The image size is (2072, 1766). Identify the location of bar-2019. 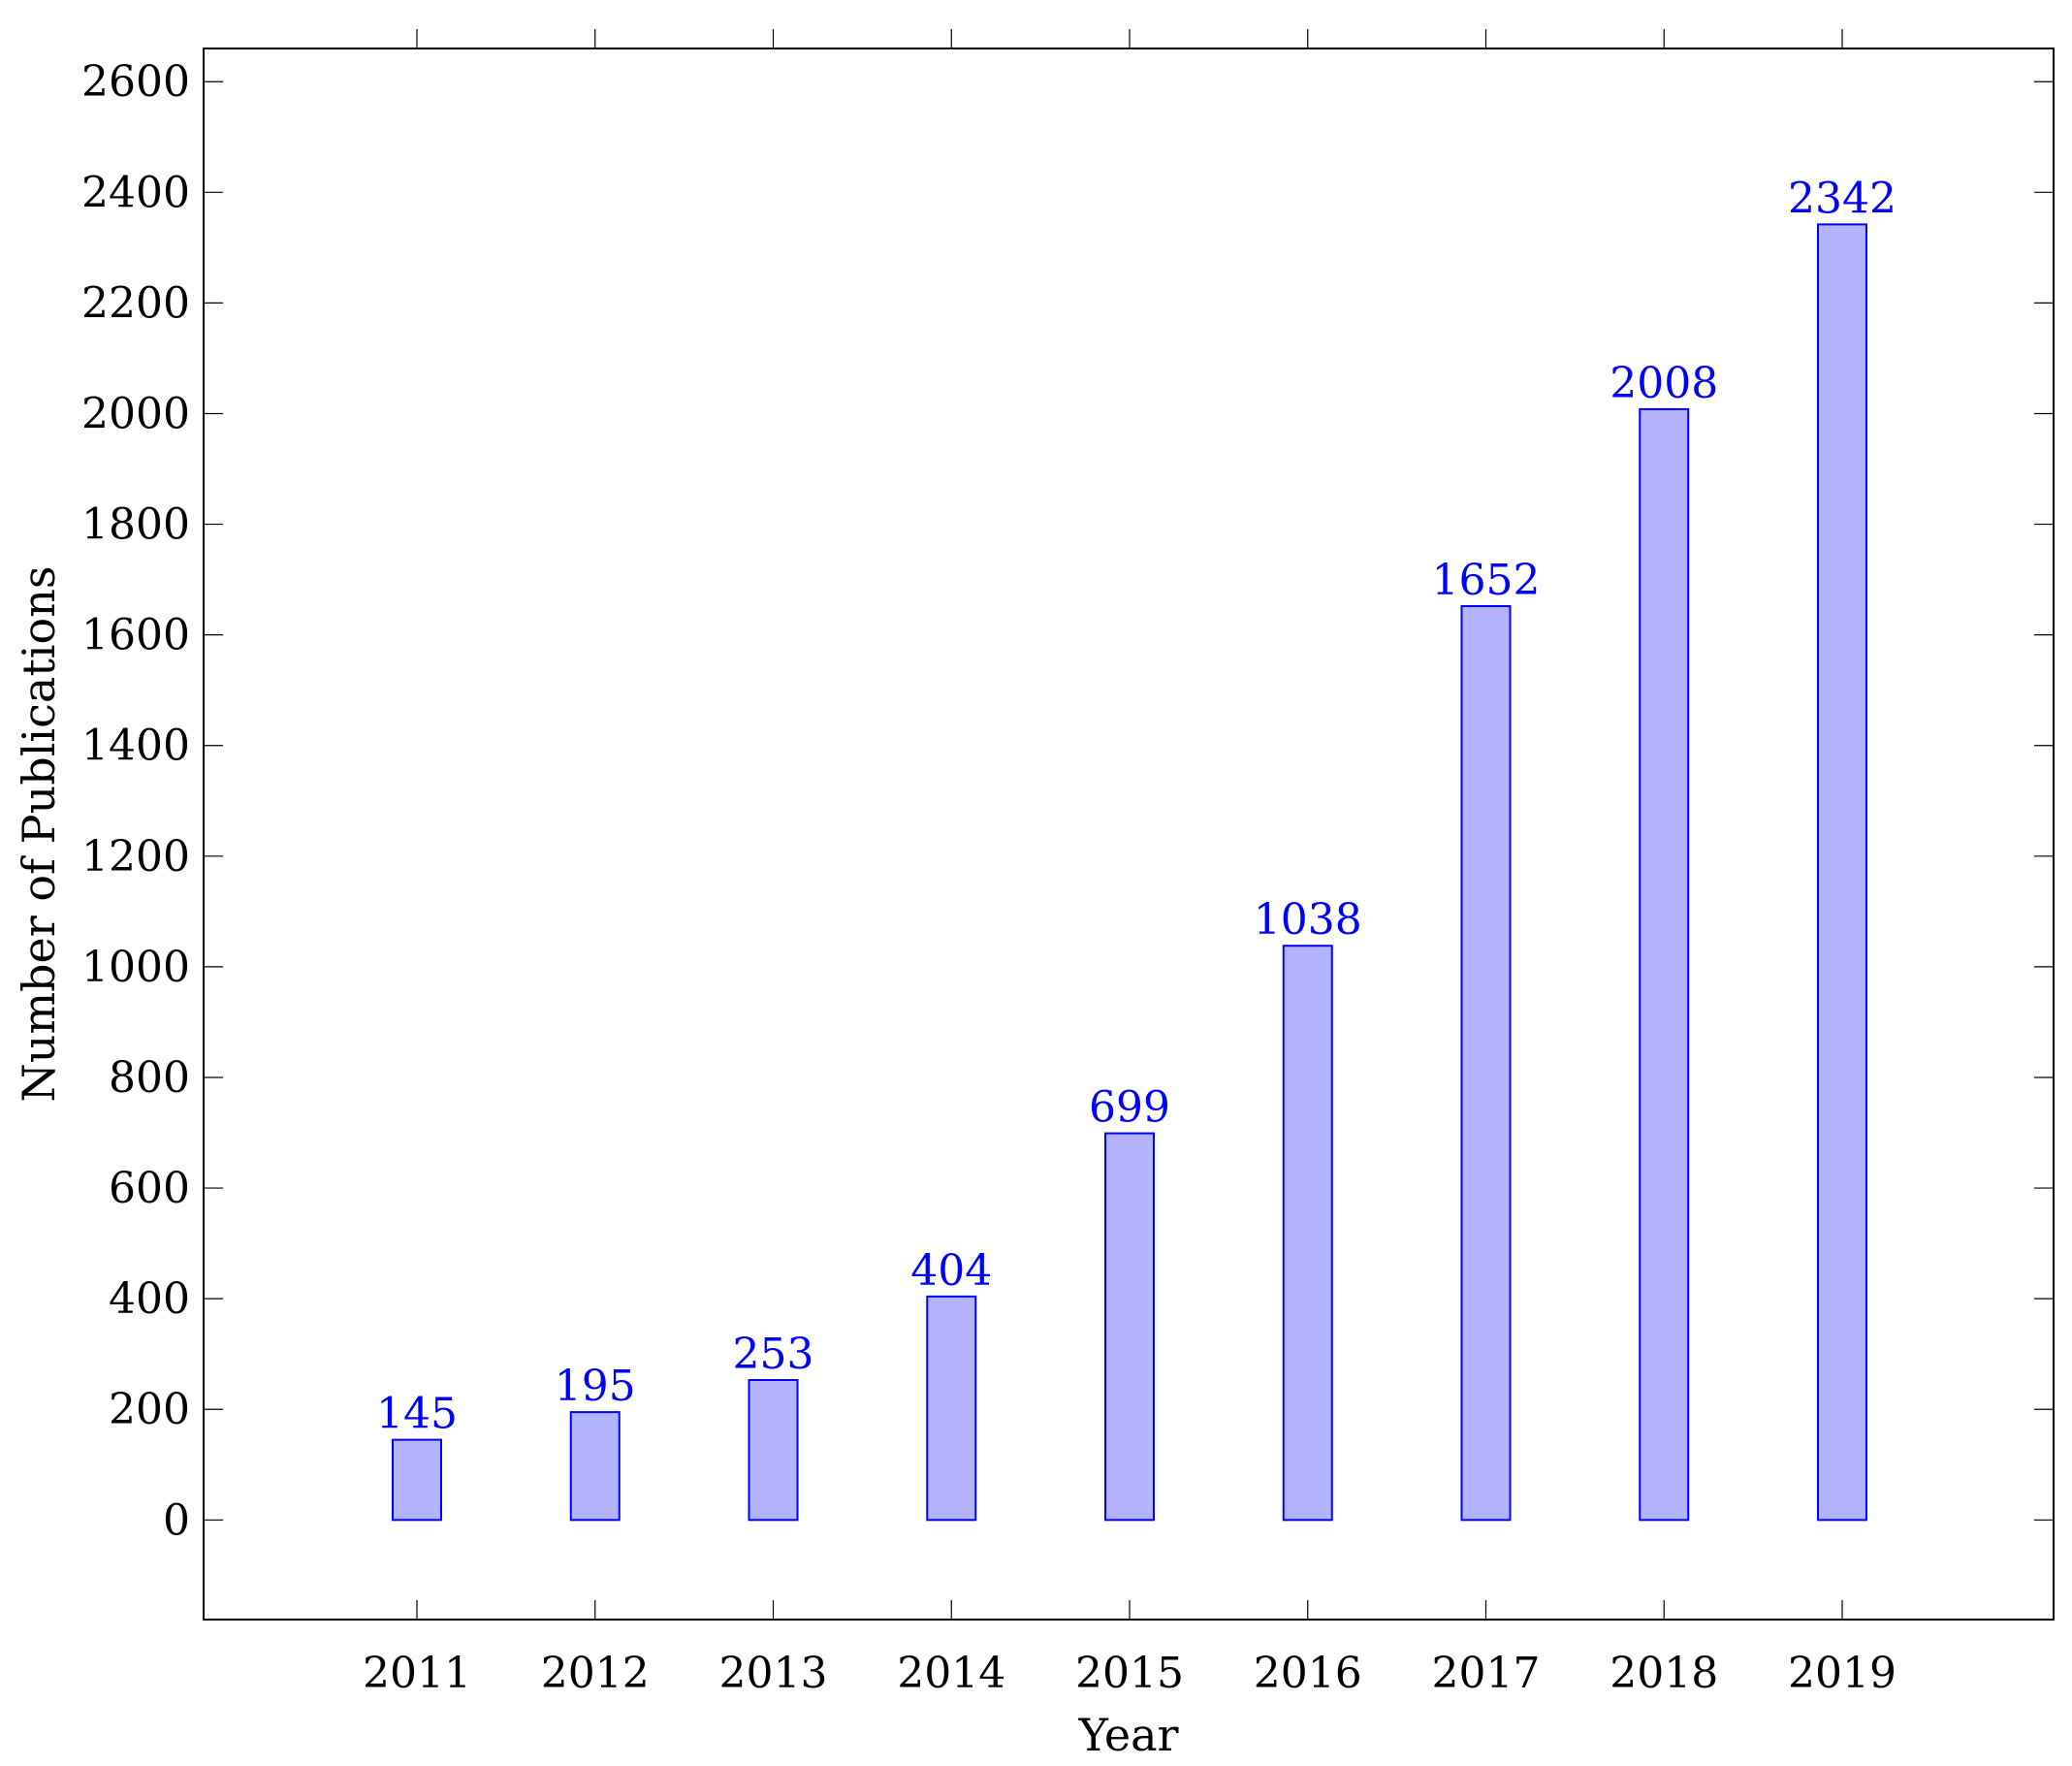
(1842, 872).